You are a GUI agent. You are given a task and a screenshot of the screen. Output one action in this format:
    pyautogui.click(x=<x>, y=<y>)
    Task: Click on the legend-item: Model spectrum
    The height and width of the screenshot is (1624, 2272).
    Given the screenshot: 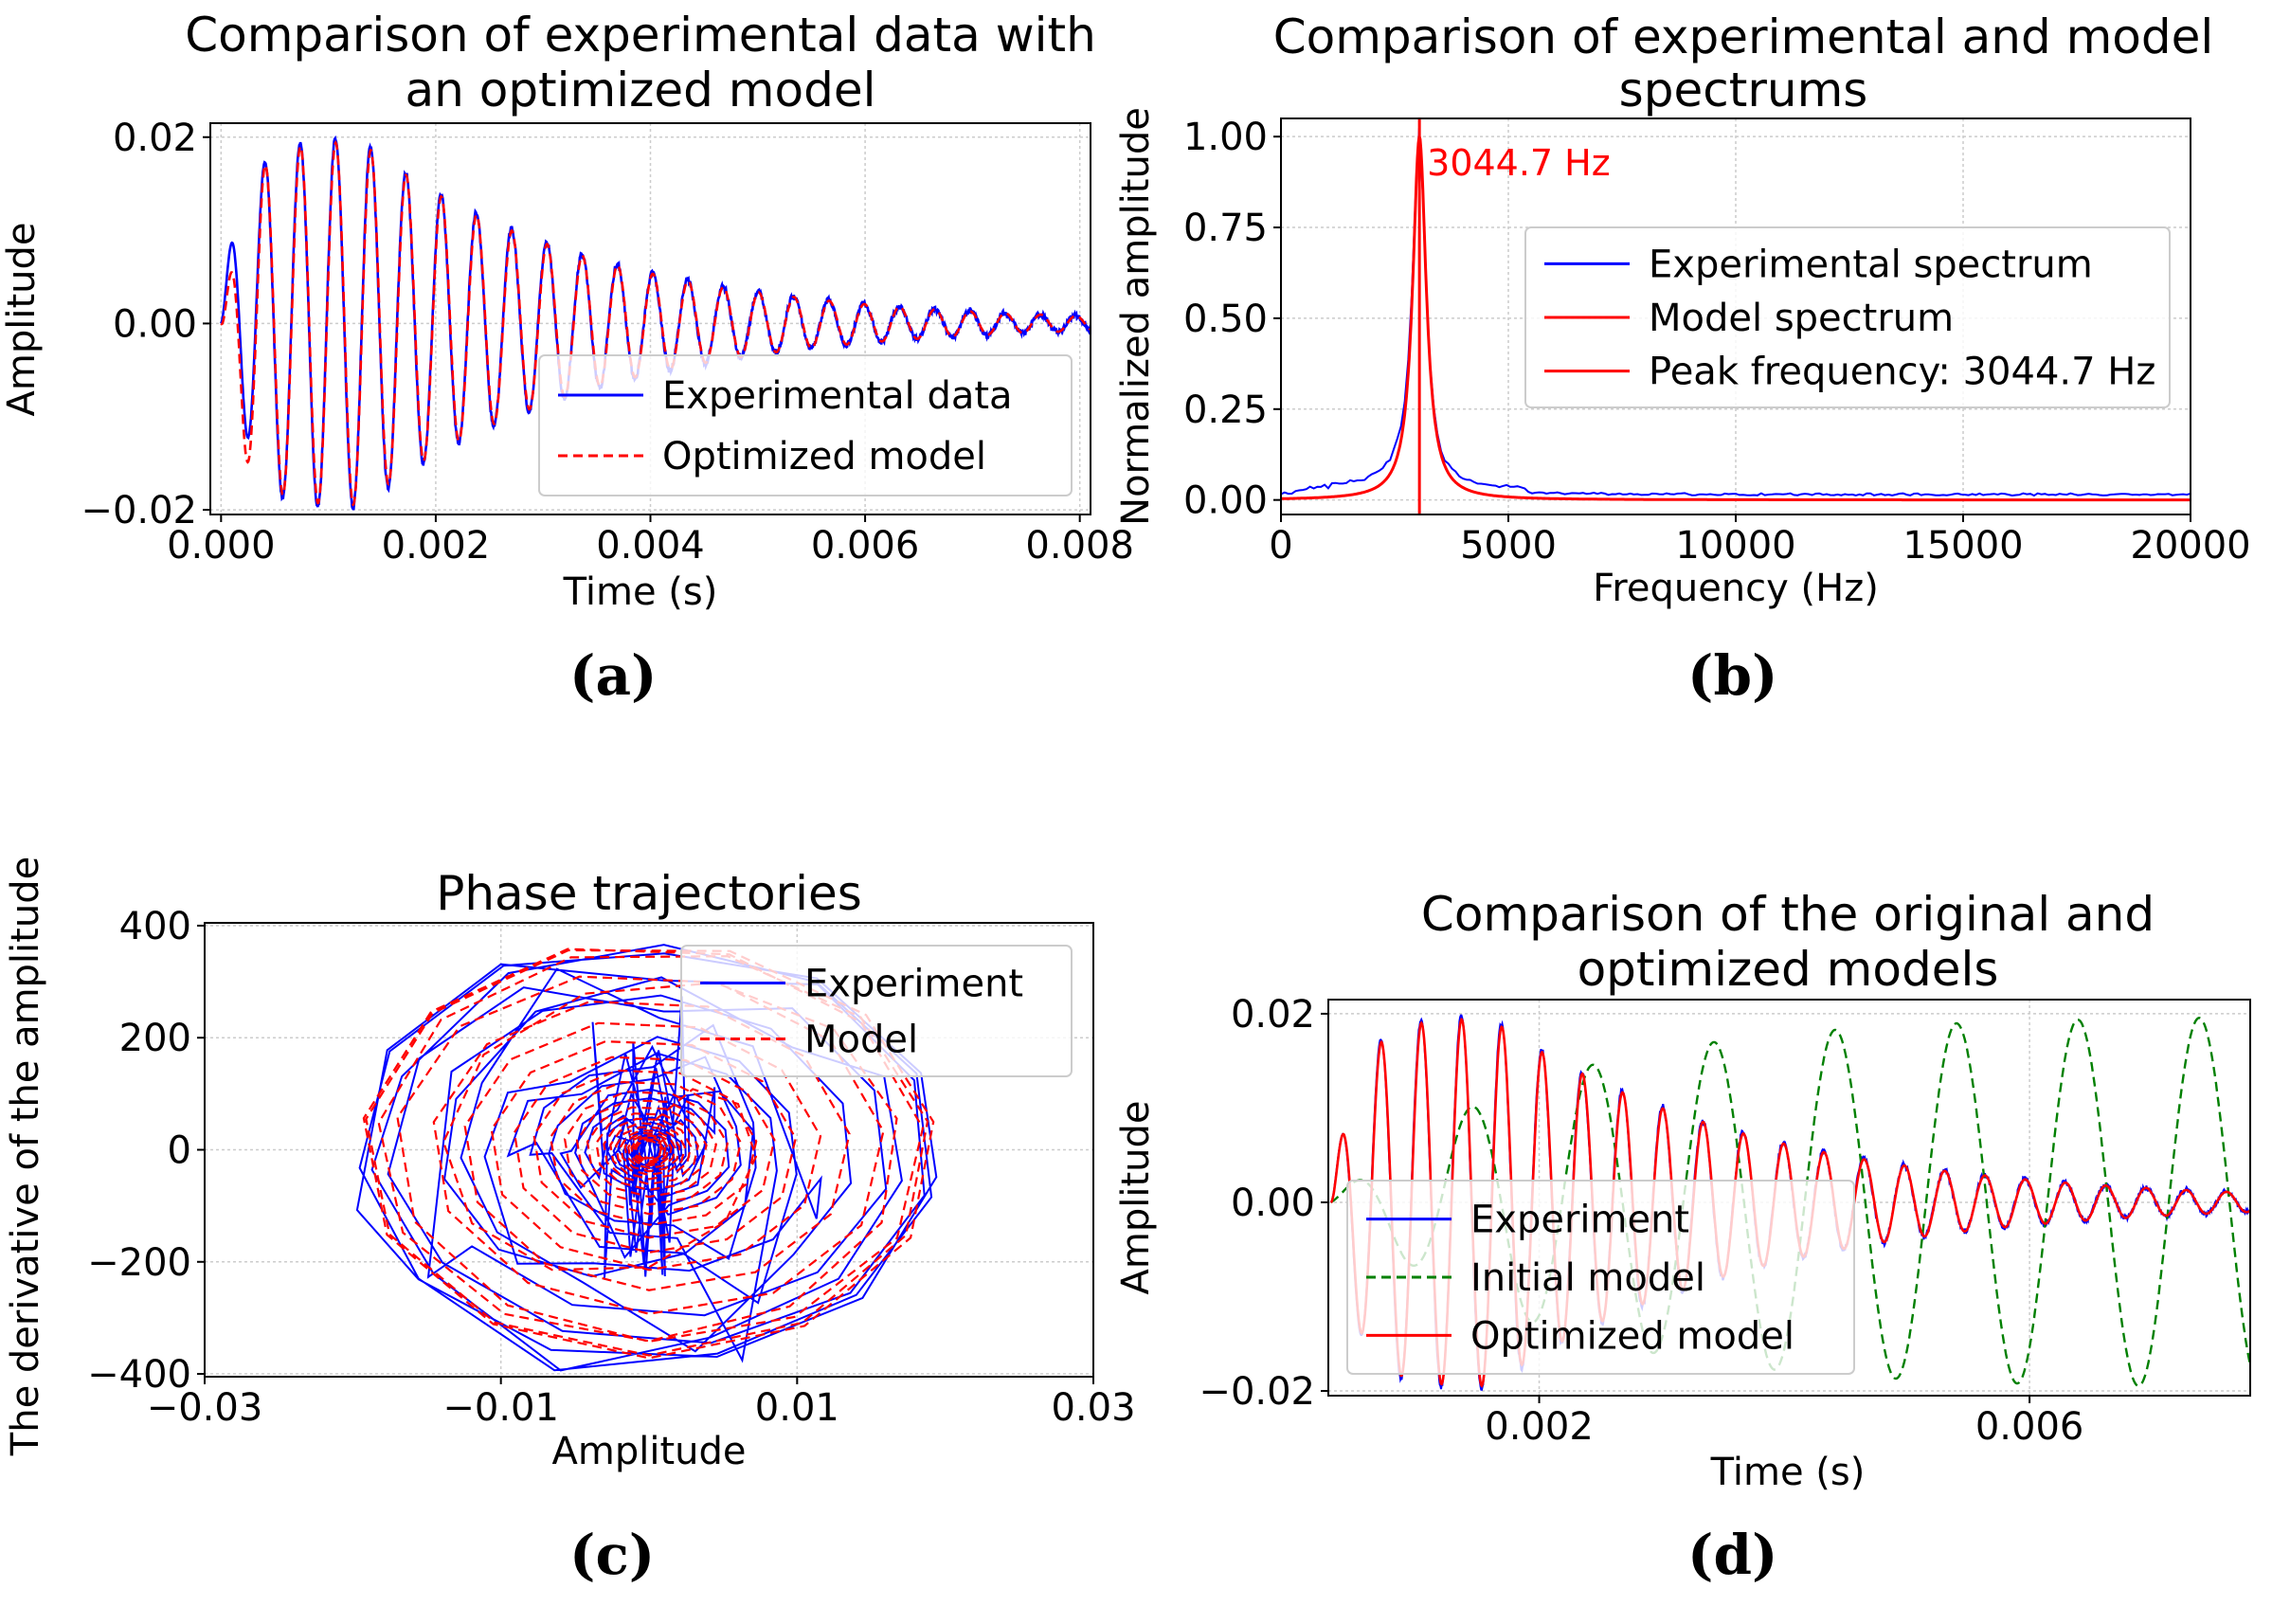 What is the action you would take?
    pyautogui.click(x=1749, y=318)
    